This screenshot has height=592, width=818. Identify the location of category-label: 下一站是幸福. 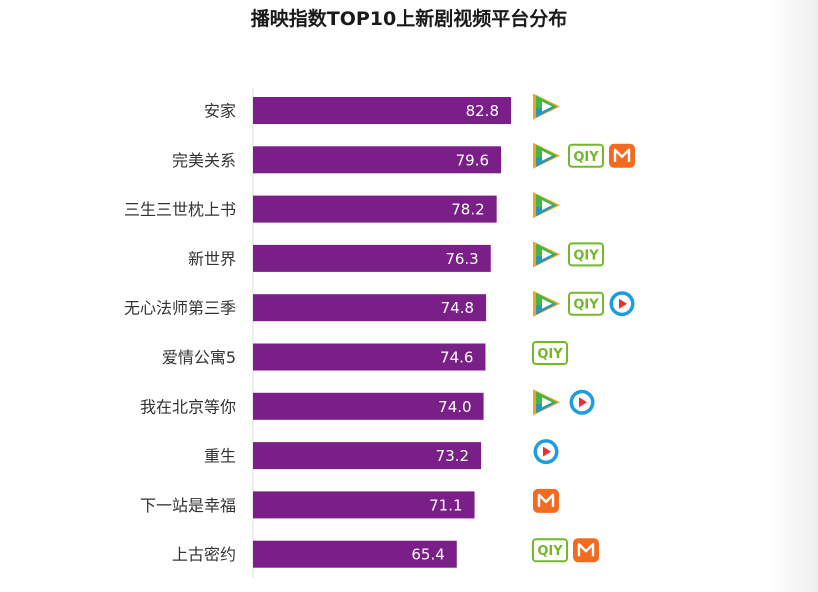
(188, 505).